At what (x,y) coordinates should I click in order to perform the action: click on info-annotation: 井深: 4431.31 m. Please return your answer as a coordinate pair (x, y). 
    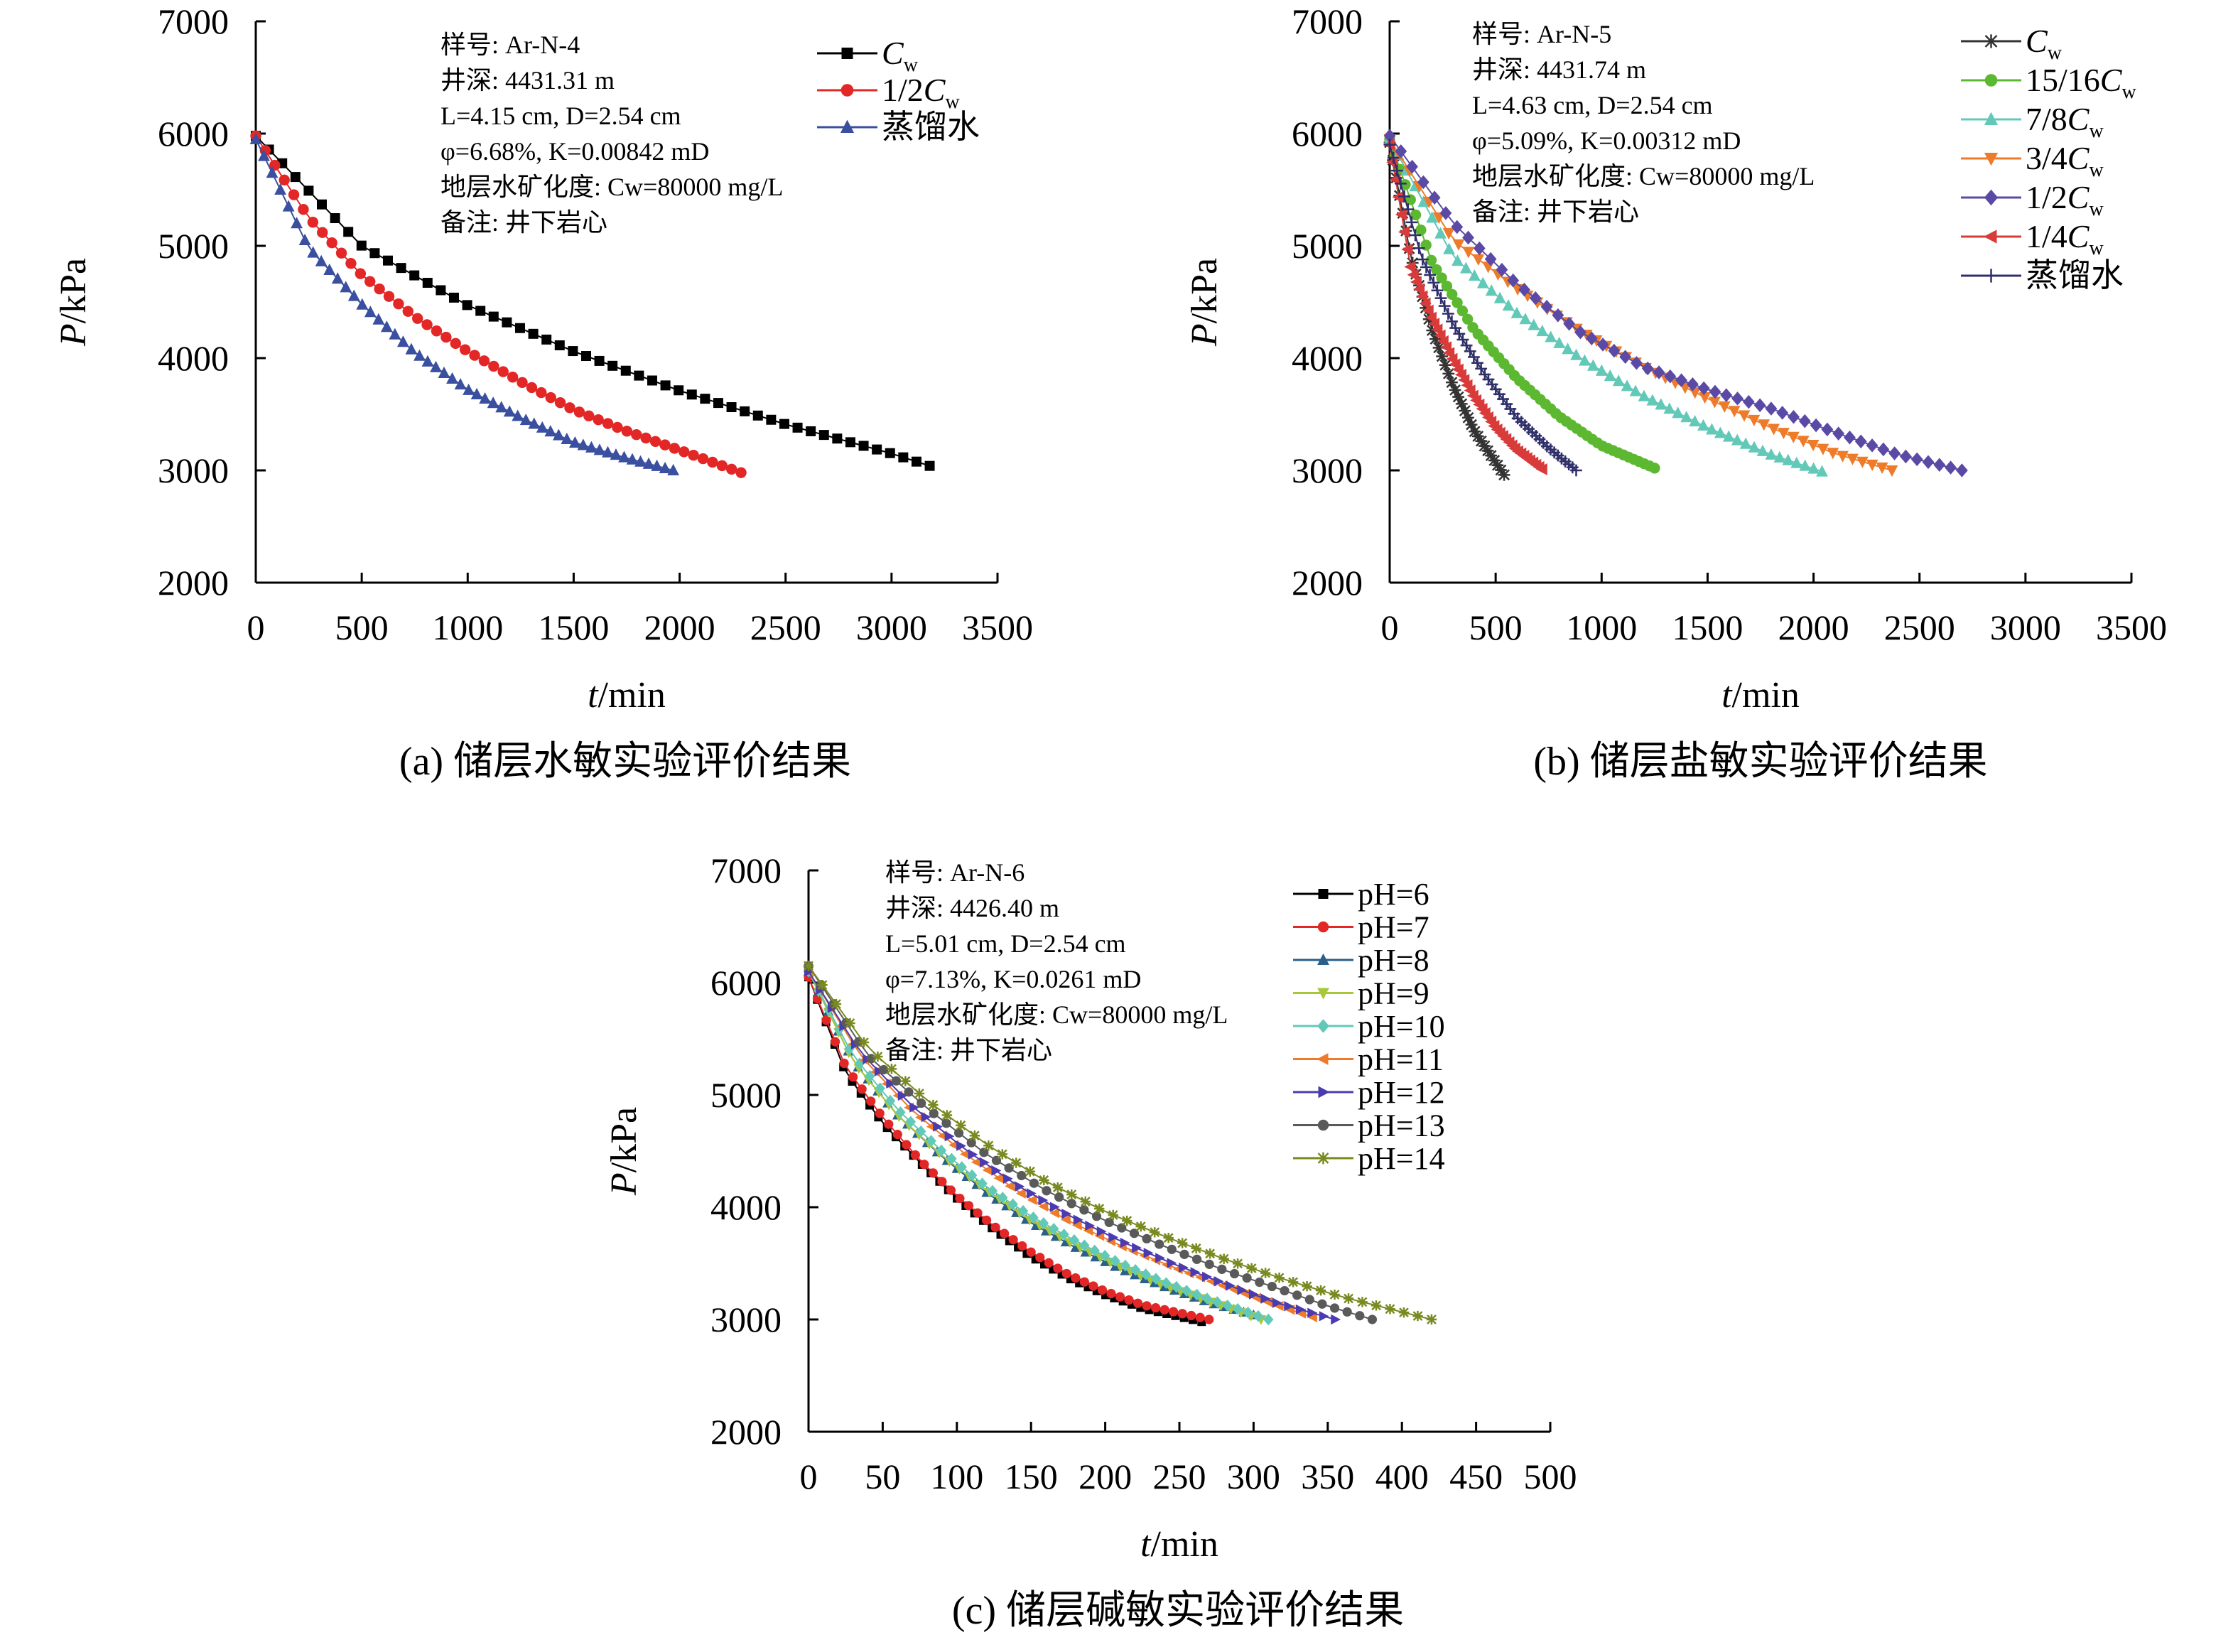
    Looking at the image, I should click on (527, 81).